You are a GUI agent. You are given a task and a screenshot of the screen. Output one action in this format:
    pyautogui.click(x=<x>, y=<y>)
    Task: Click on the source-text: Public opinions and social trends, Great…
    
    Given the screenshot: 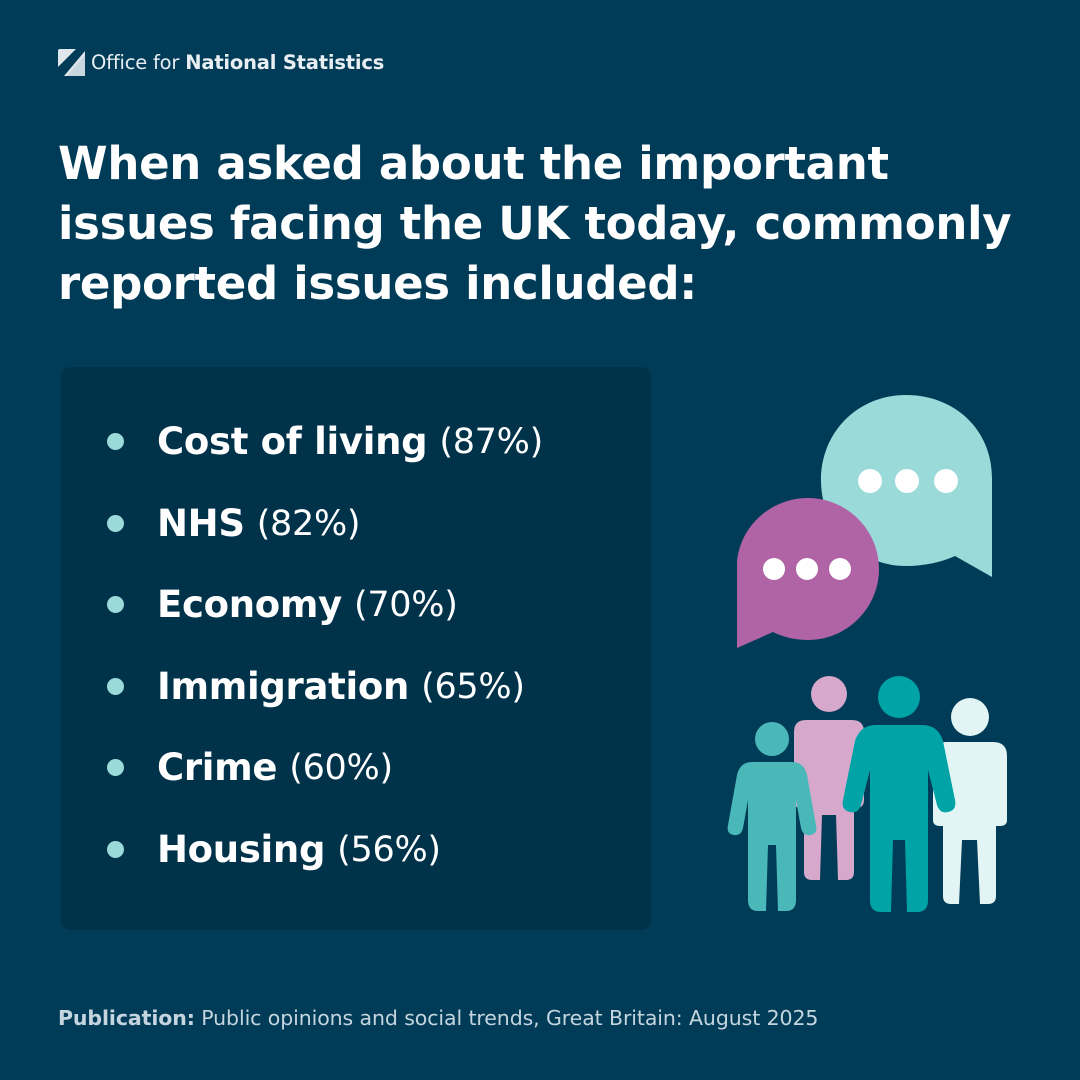 What is the action you would take?
    pyautogui.click(x=510, y=1018)
    